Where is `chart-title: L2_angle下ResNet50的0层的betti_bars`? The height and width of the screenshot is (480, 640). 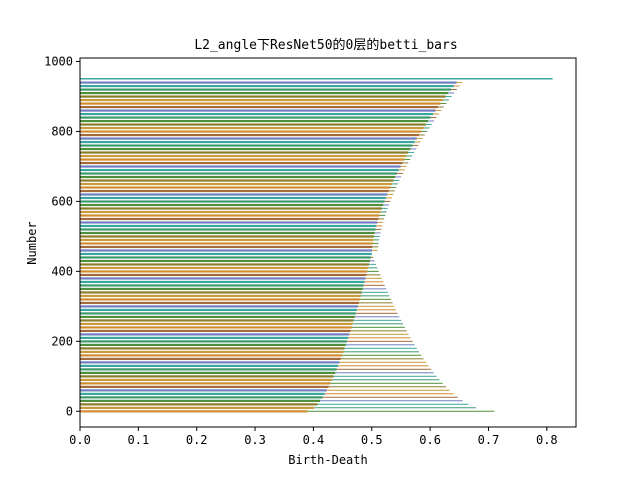
chart-title: L2_angle下ResNet50的0层的betti_bars is located at coordinates (325, 45).